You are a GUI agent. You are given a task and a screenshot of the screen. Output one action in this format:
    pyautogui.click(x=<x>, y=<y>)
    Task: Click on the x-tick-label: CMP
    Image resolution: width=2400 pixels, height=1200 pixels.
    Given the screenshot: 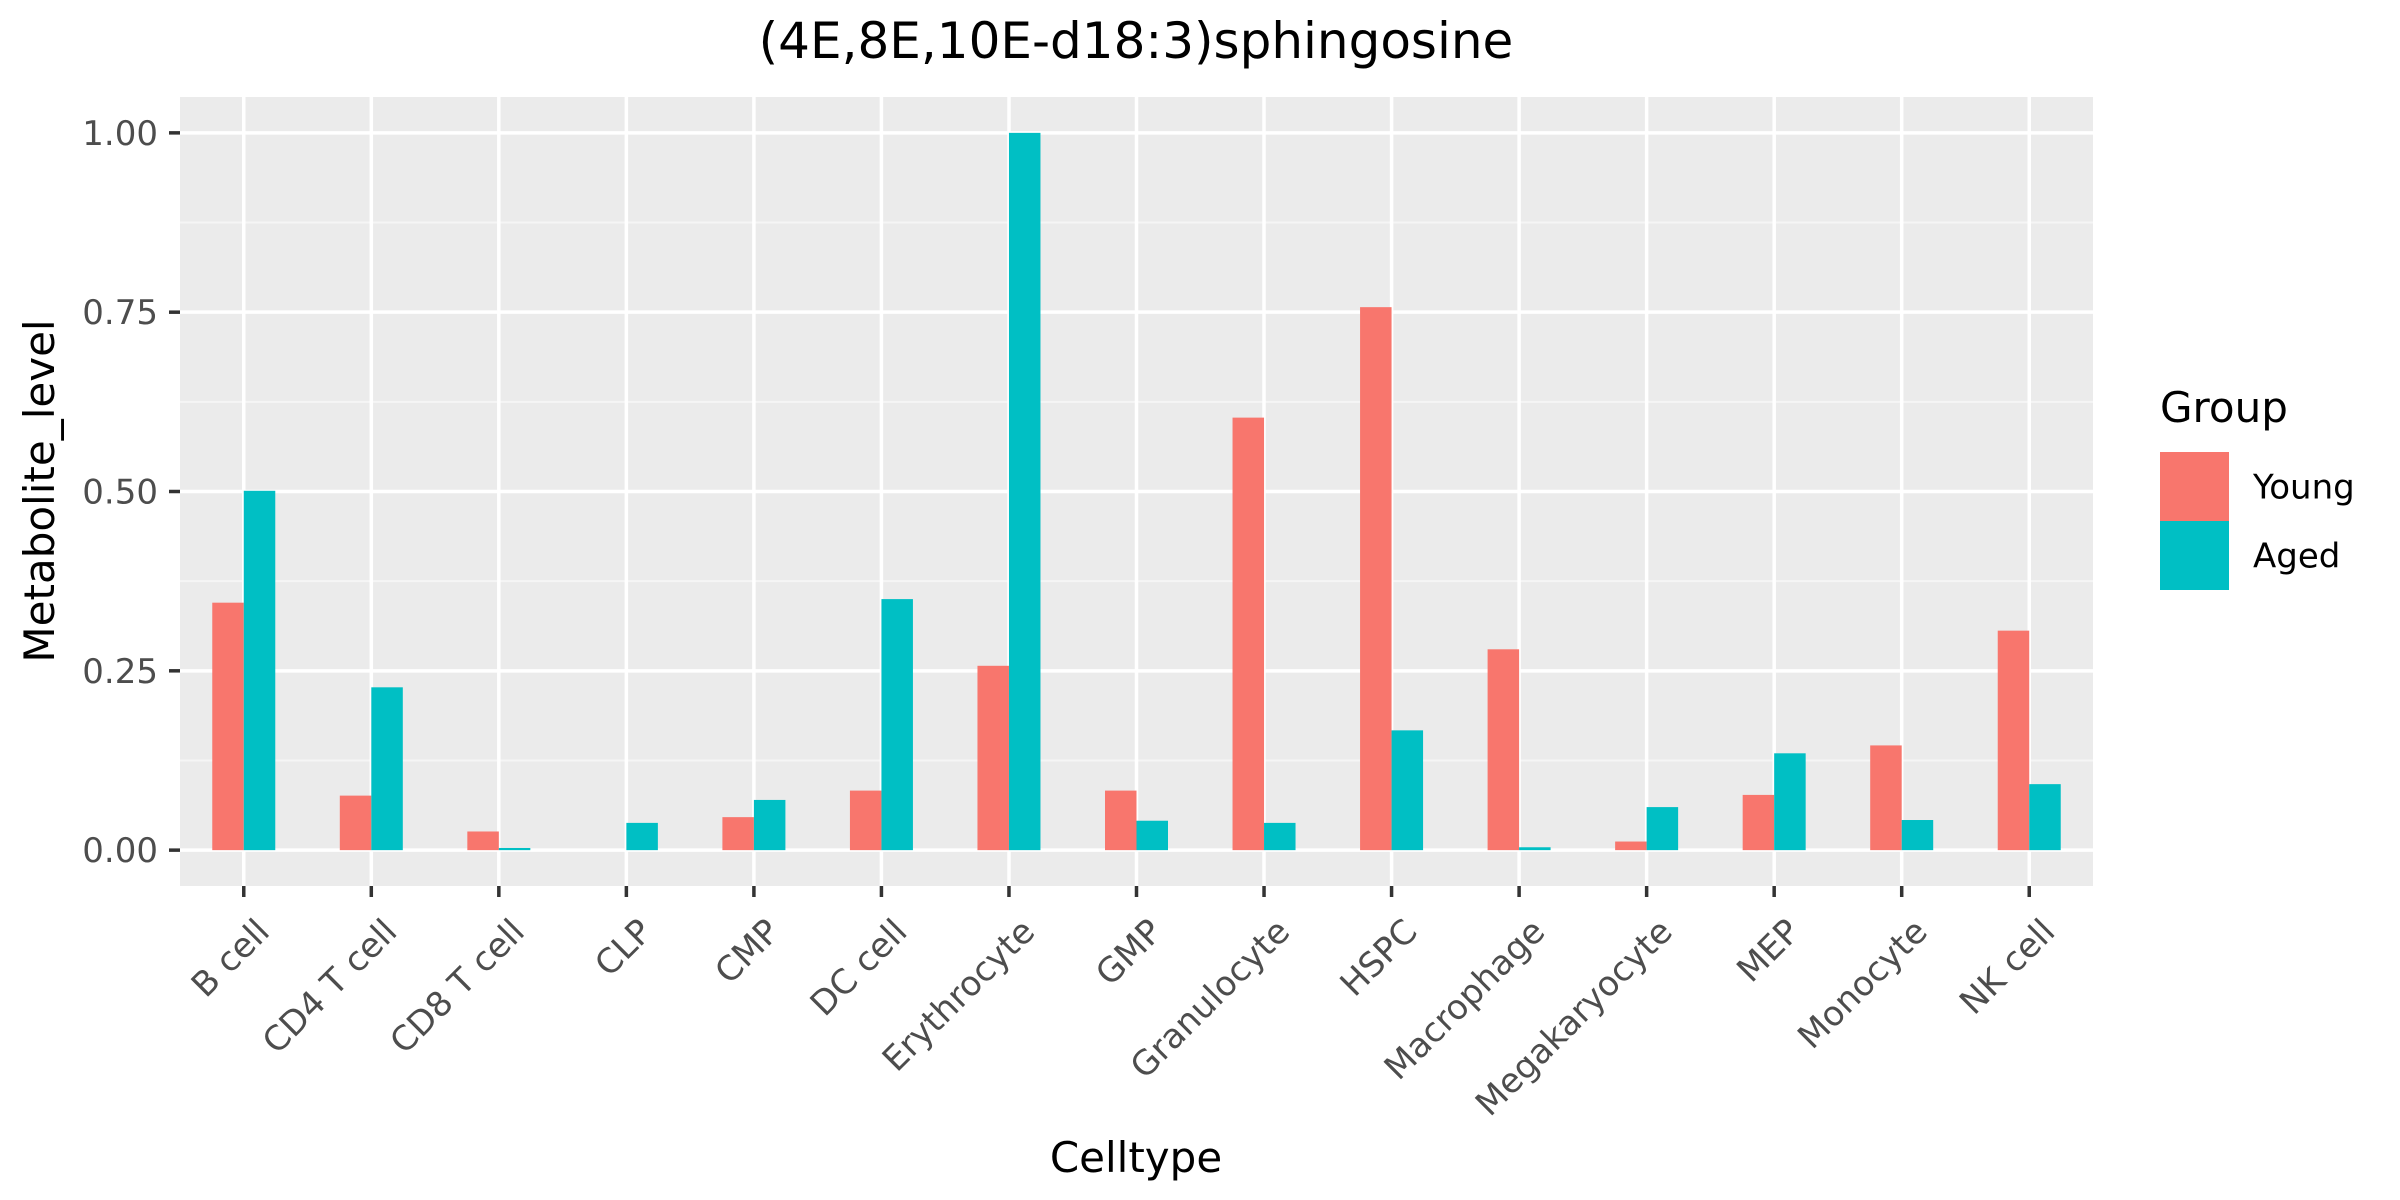 What is the action you would take?
    pyautogui.click(x=747, y=952)
    